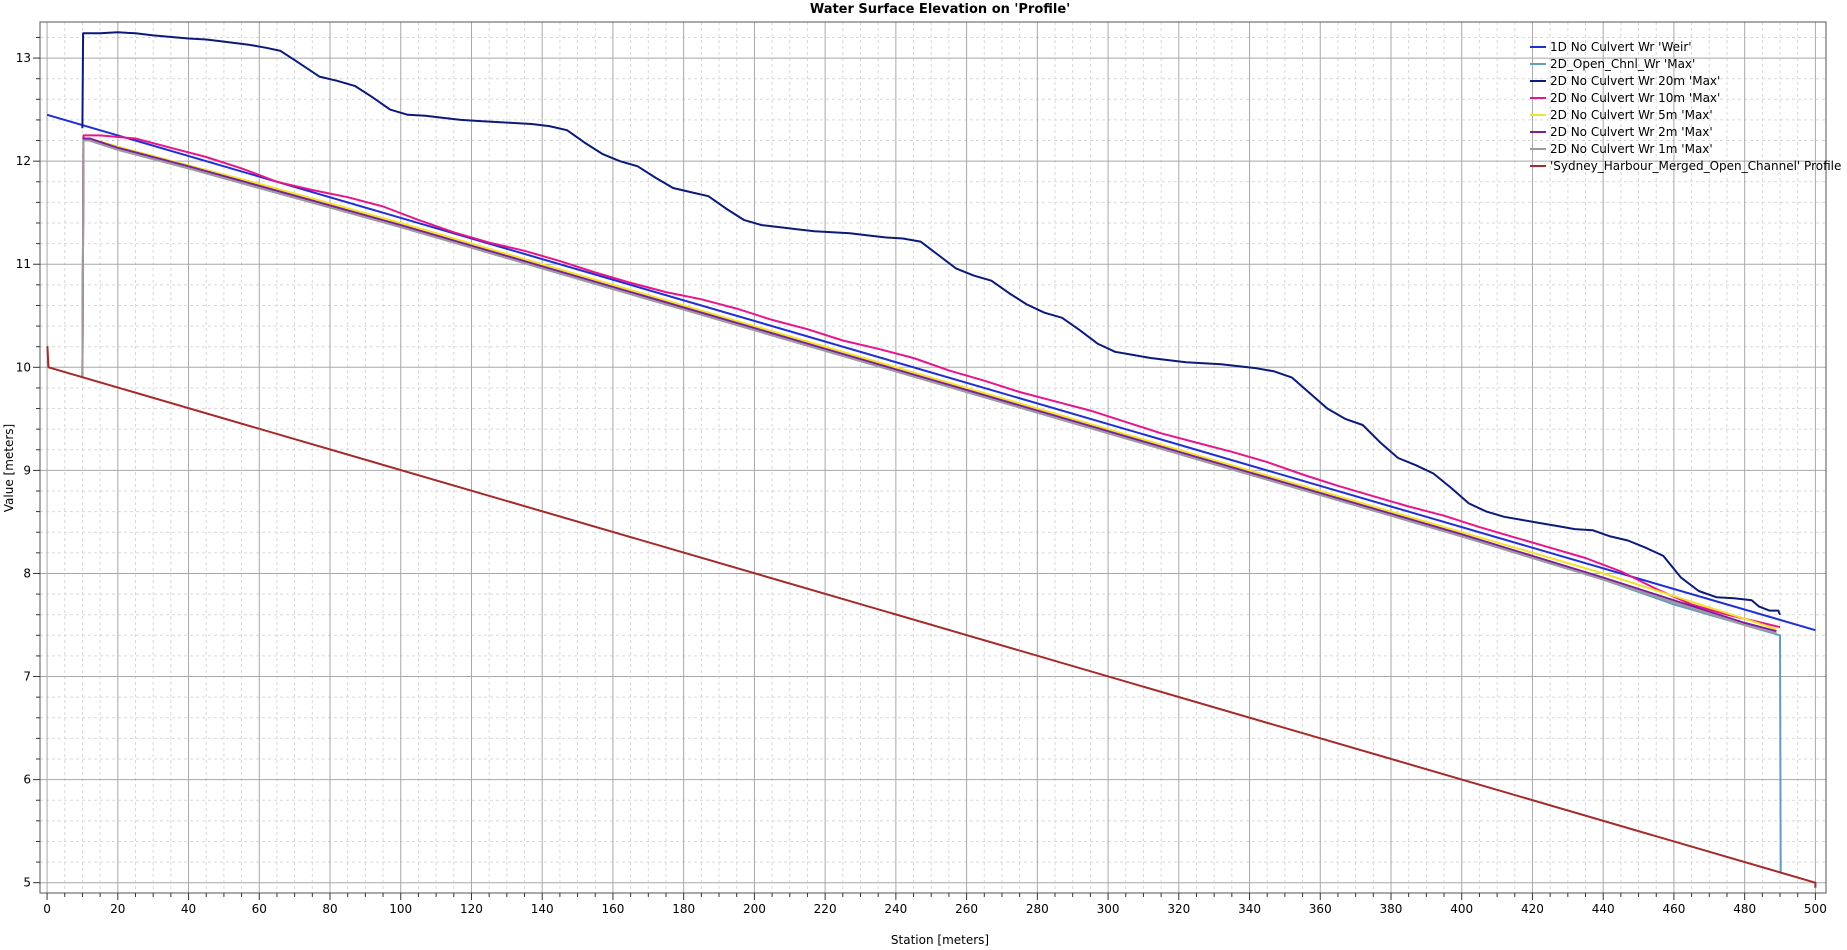  I want to click on y-tick-label: 8, so click(27, 573).